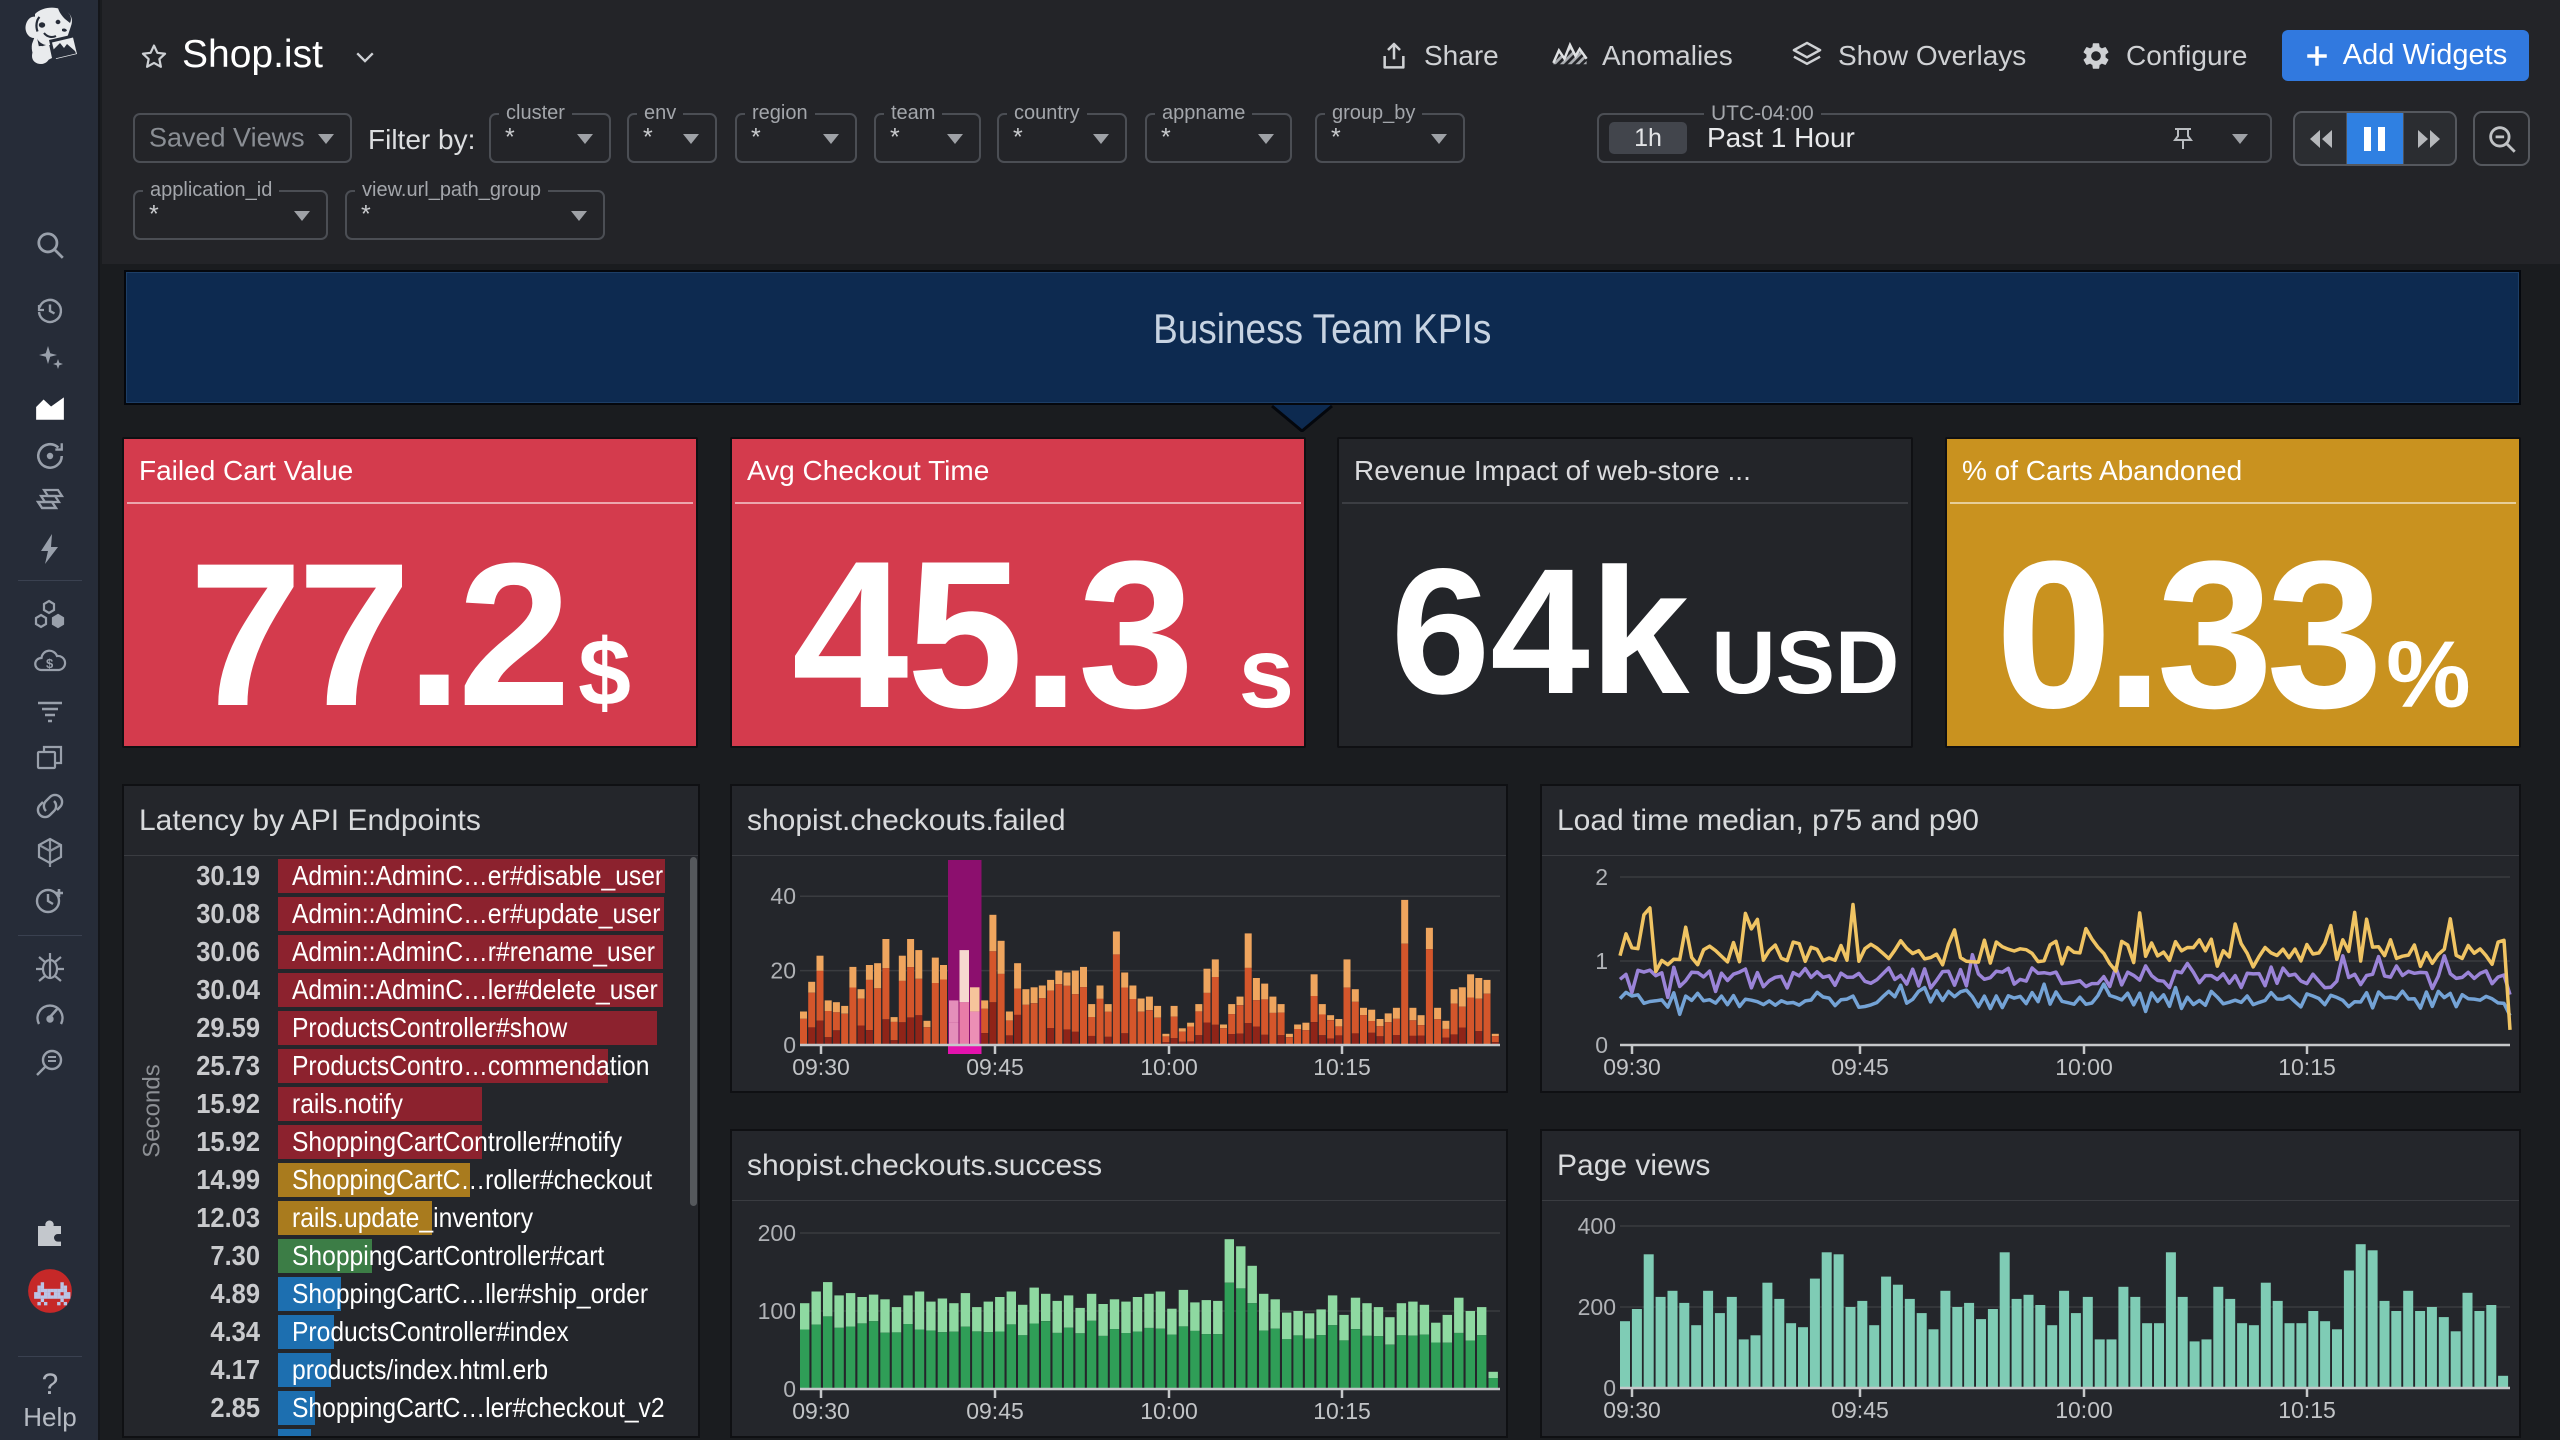 The height and width of the screenshot is (1440, 2560). Describe the element at coordinates (783, 971) in the screenshot. I see `svg-text: 20` at that location.